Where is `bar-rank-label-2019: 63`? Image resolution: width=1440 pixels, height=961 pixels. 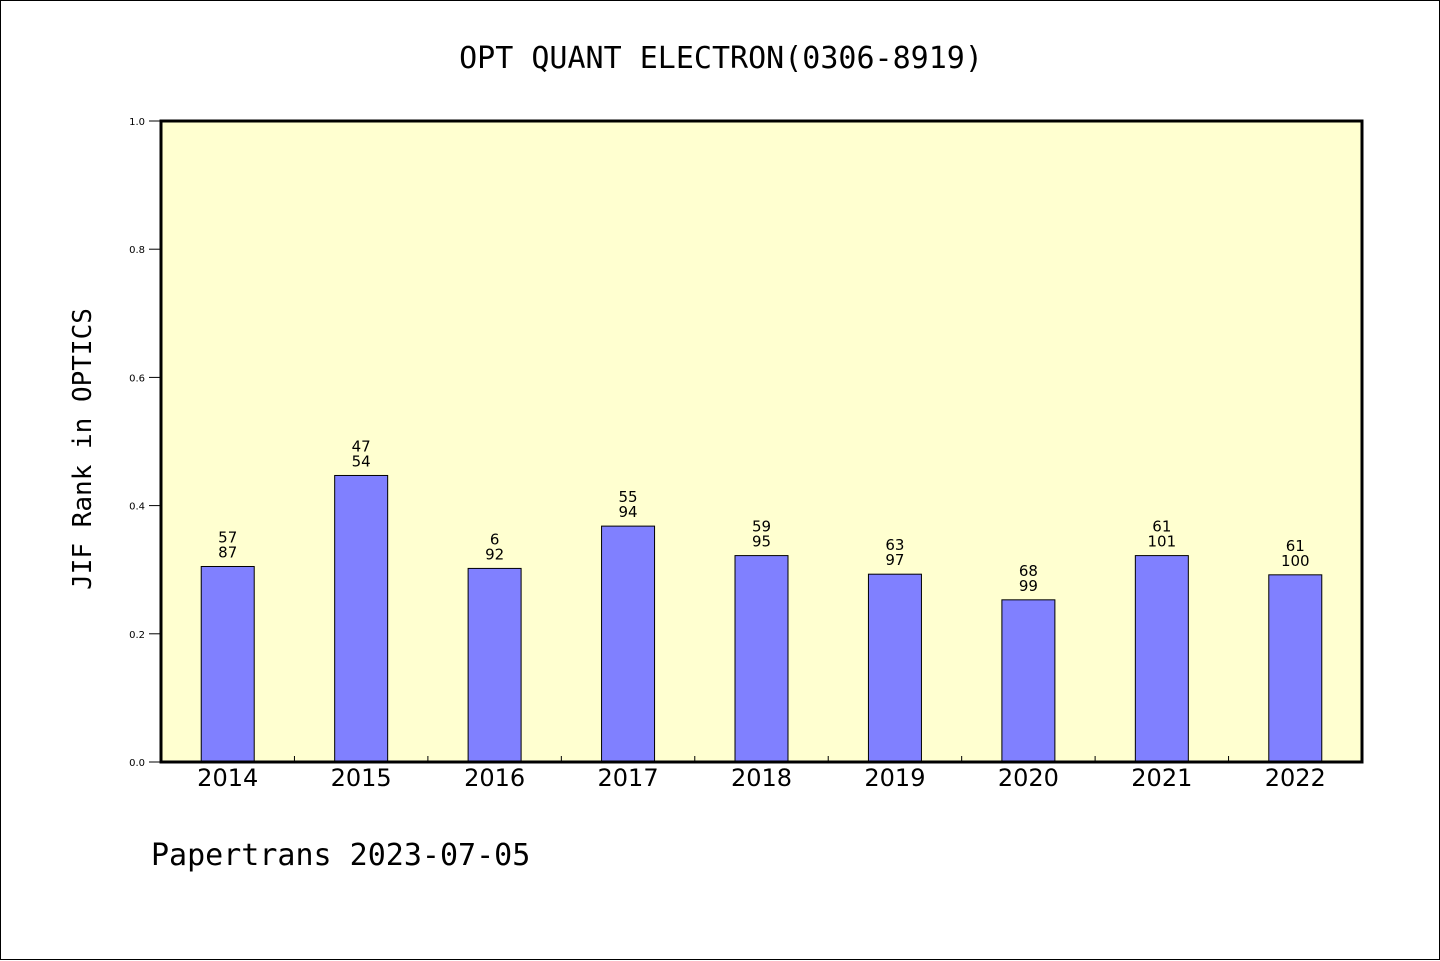
bar-rank-label-2019: 63 is located at coordinates (894, 545).